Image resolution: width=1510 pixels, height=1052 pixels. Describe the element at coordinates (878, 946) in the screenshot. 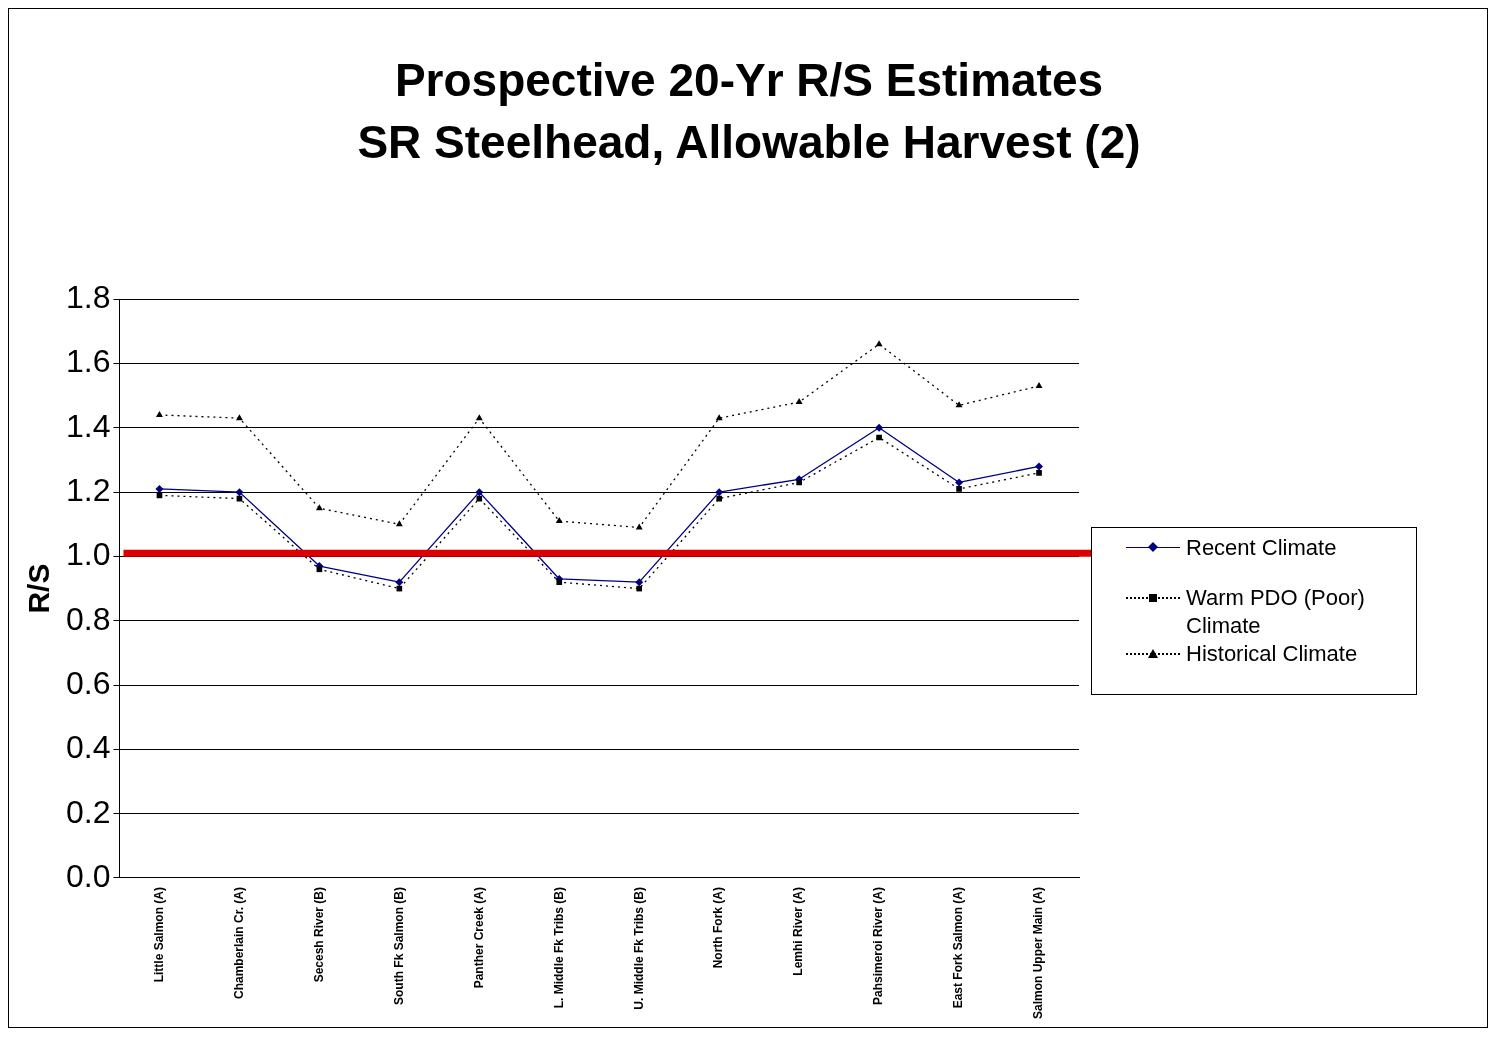

I see `x-tick-label: Pahsimeroi River (A)` at that location.